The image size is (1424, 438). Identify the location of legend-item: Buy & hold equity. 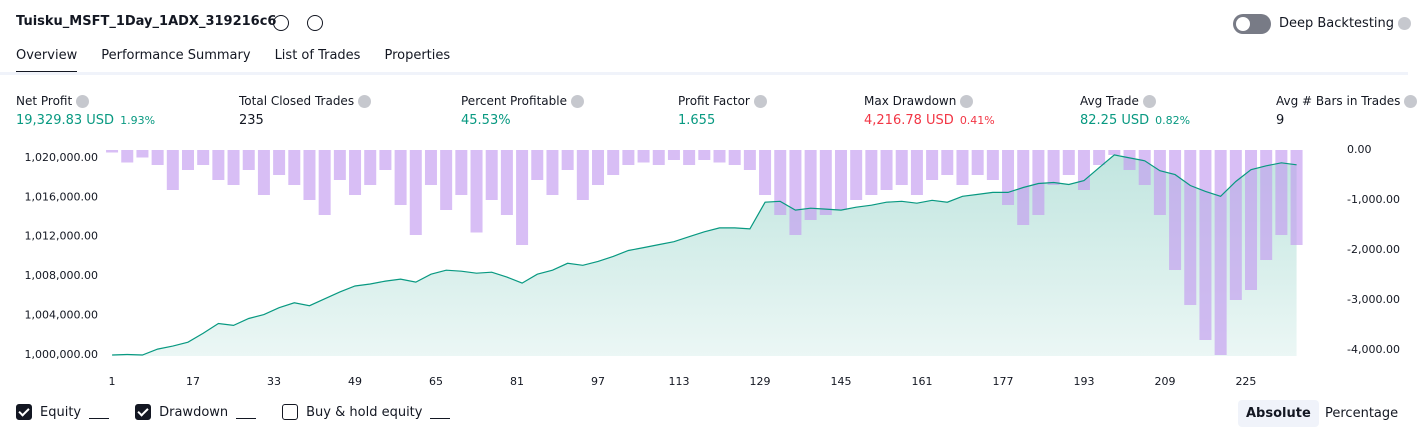
(366, 412).